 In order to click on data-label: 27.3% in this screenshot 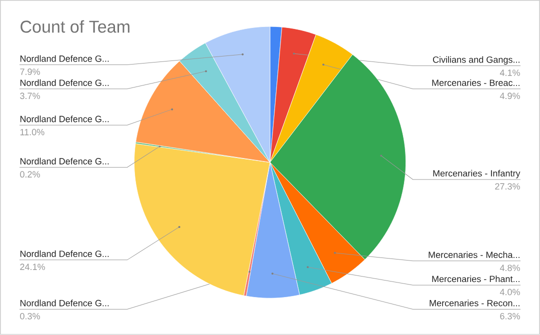, I will do `click(507, 186)`.